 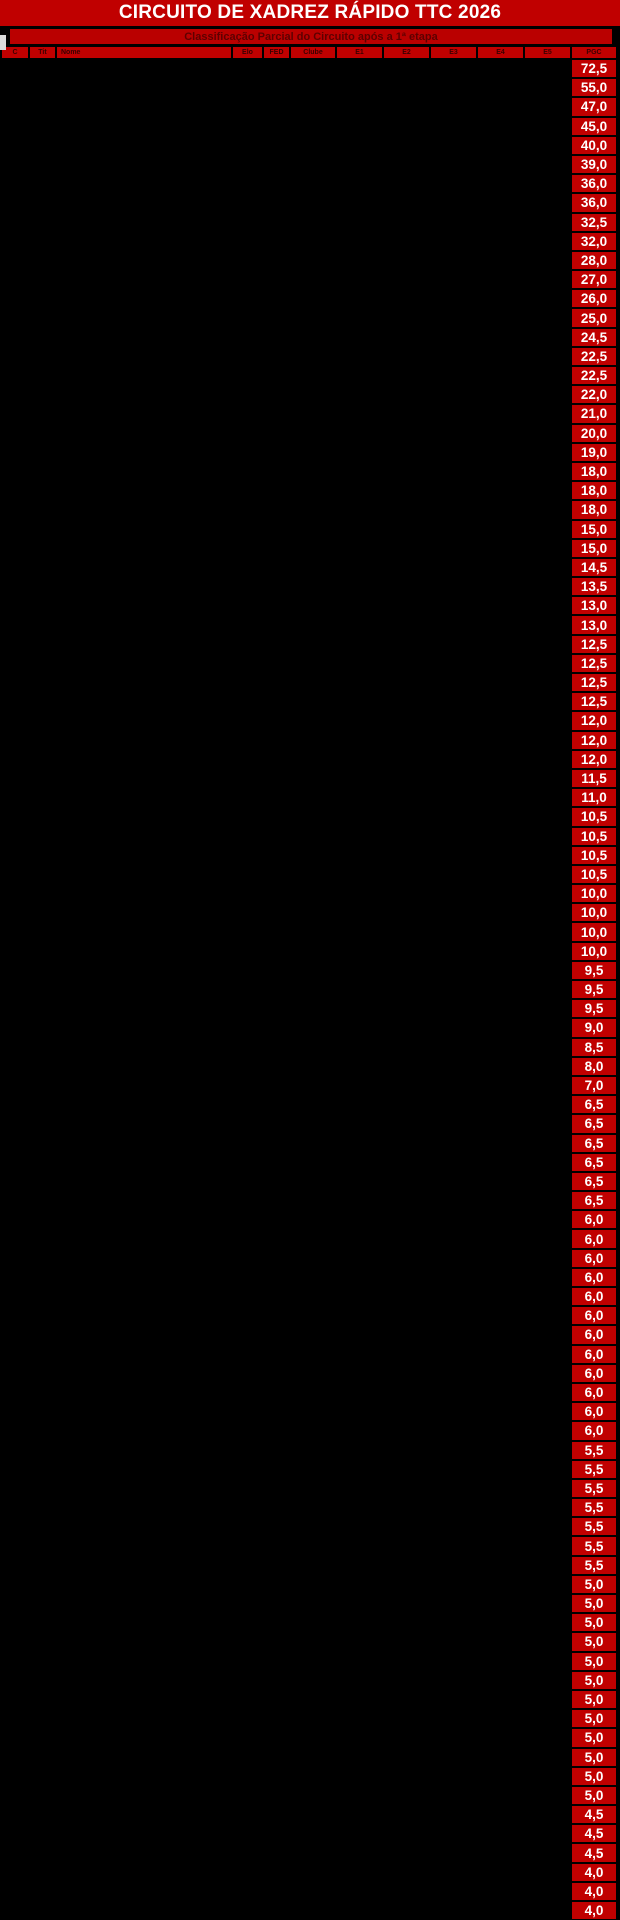 I want to click on column-header-tit: Tit, so click(x=43, y=52).